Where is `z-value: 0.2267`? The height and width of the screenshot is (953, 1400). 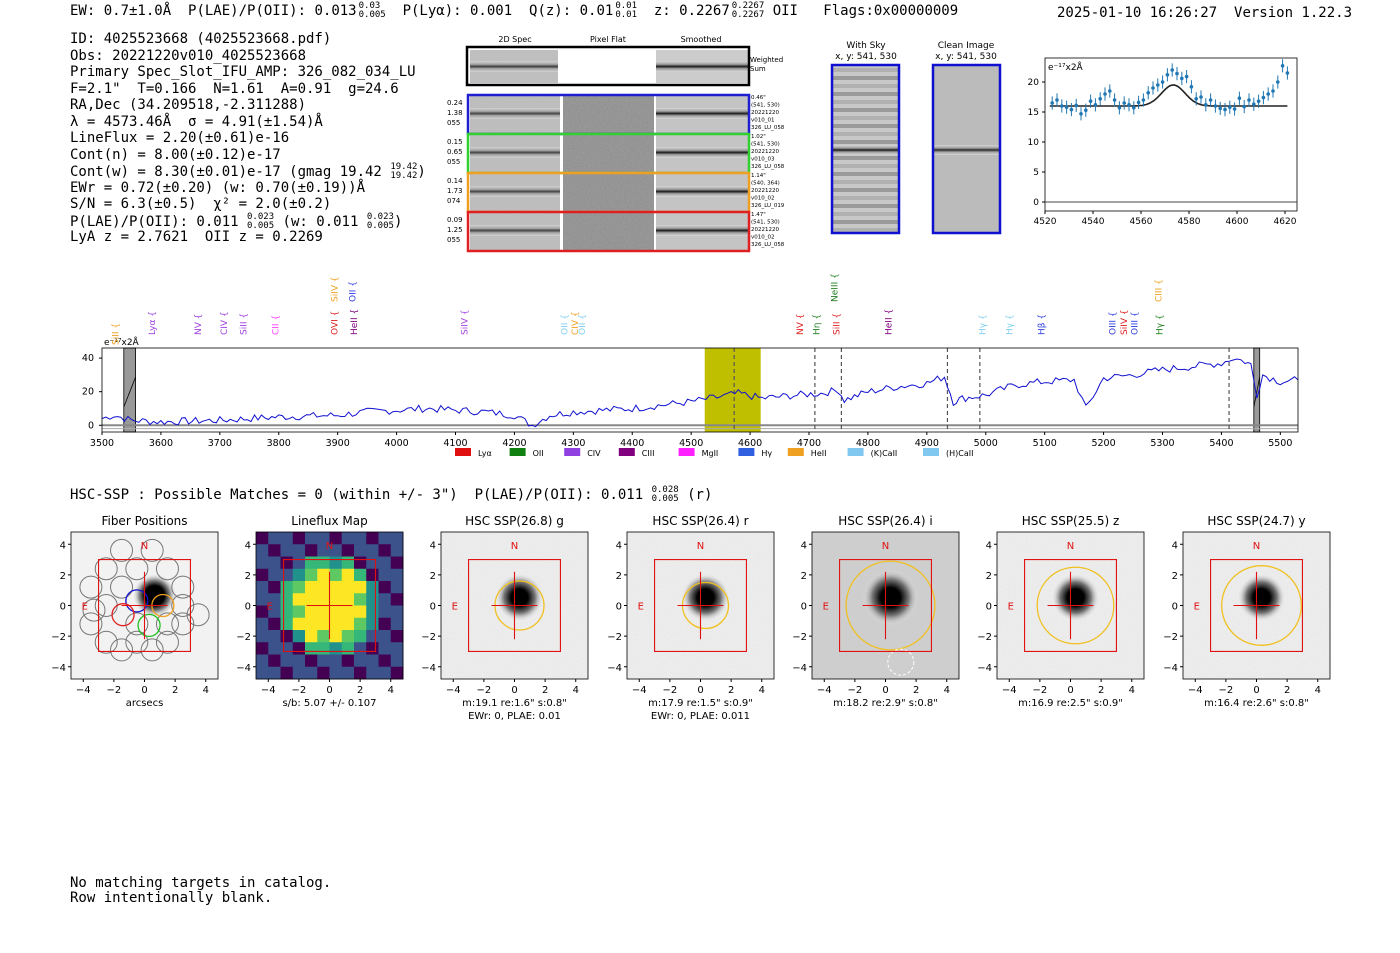 z-value: 0.2267 is located at coordinates (704, 11).